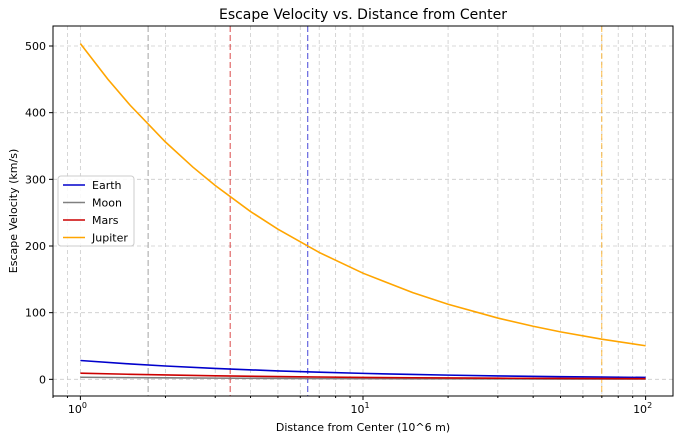 The image size is (680, 440). I want to click on legend-label-earth: Earth, so click(107, 185).